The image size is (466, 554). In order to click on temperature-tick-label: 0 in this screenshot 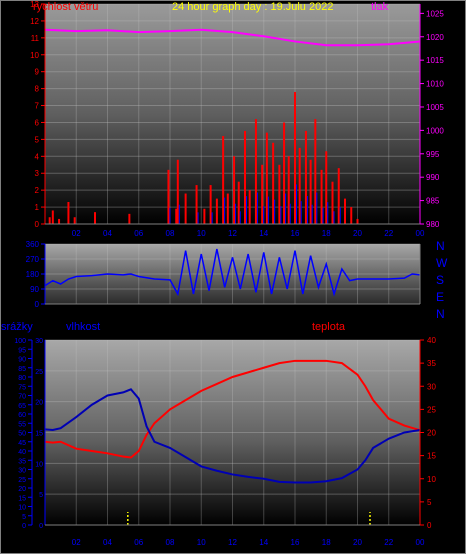, I will do `click(429, 525)`.